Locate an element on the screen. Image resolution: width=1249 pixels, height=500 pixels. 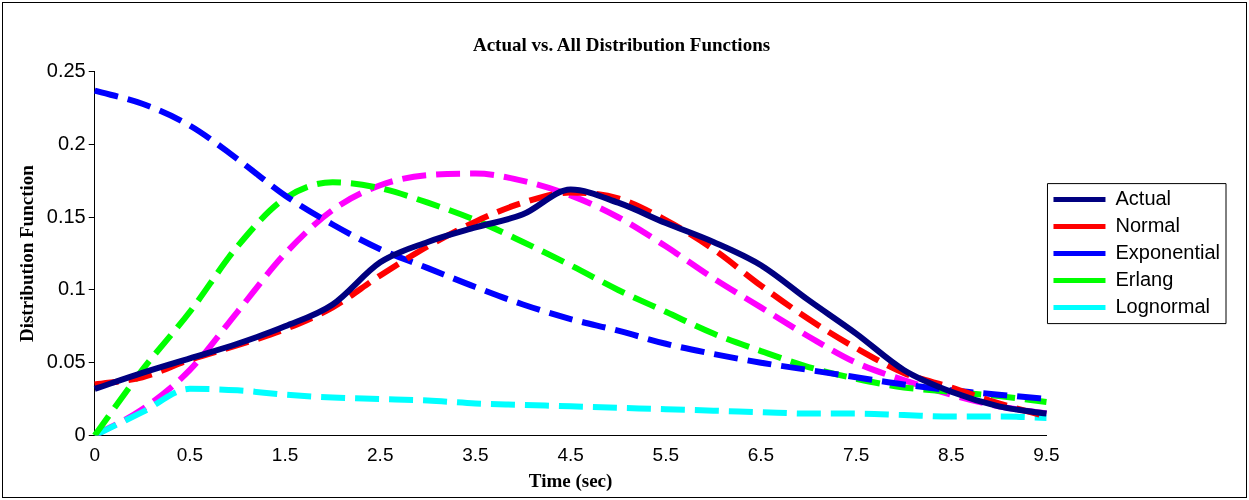
x-axis-title: Time (sec) is located at coordinates (570, 480).